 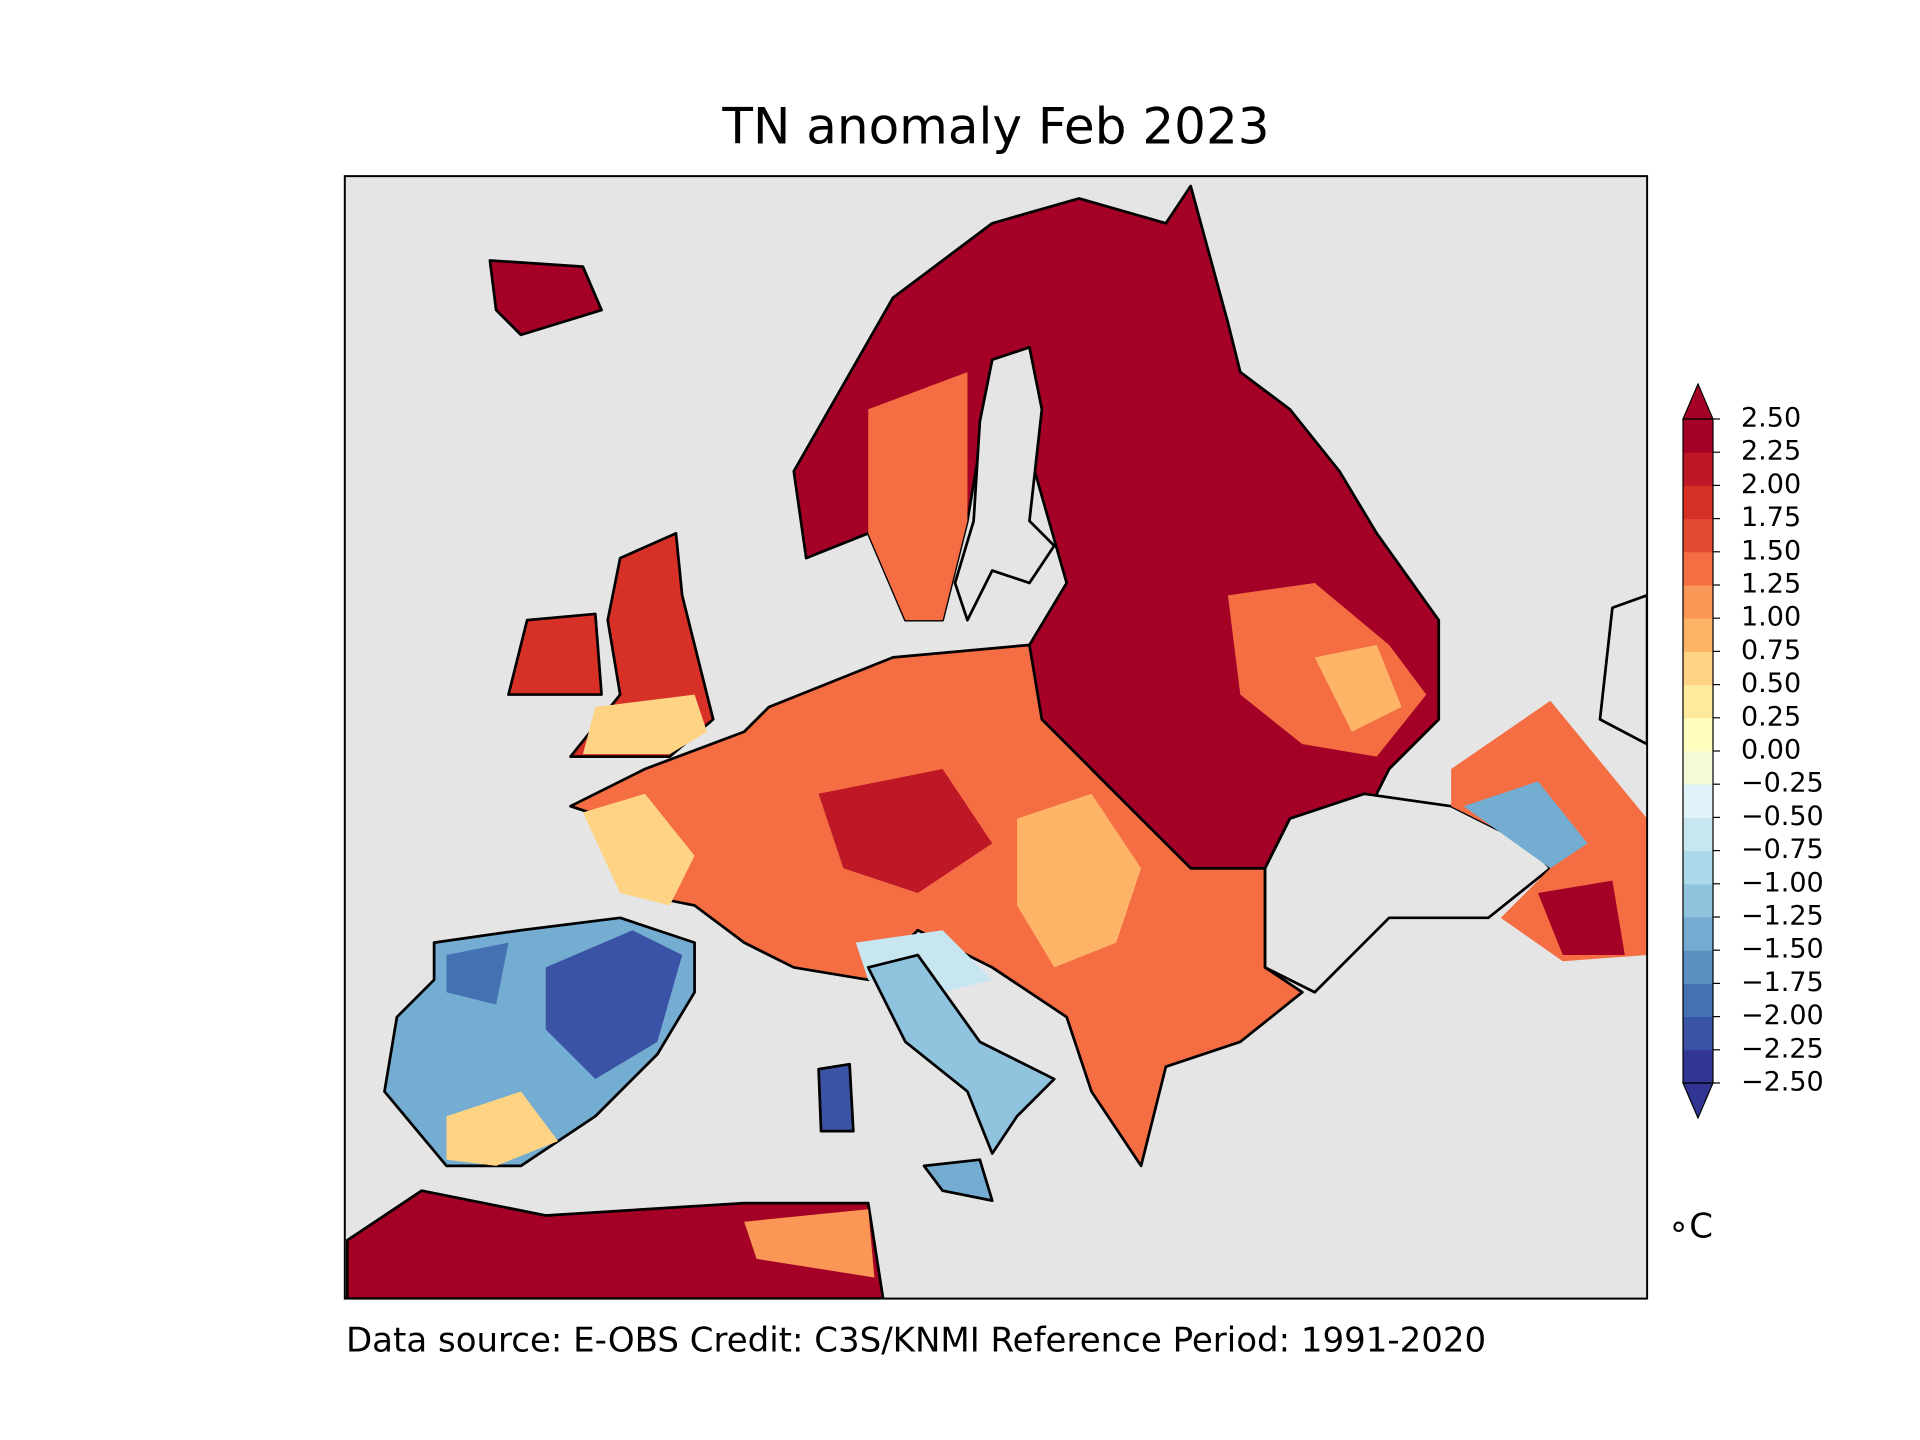 What do you see at coordinates (1782, 849) in the screenshot?
I see `colorbar-tick-label: −0.75` at bounding box center [1782, 849].